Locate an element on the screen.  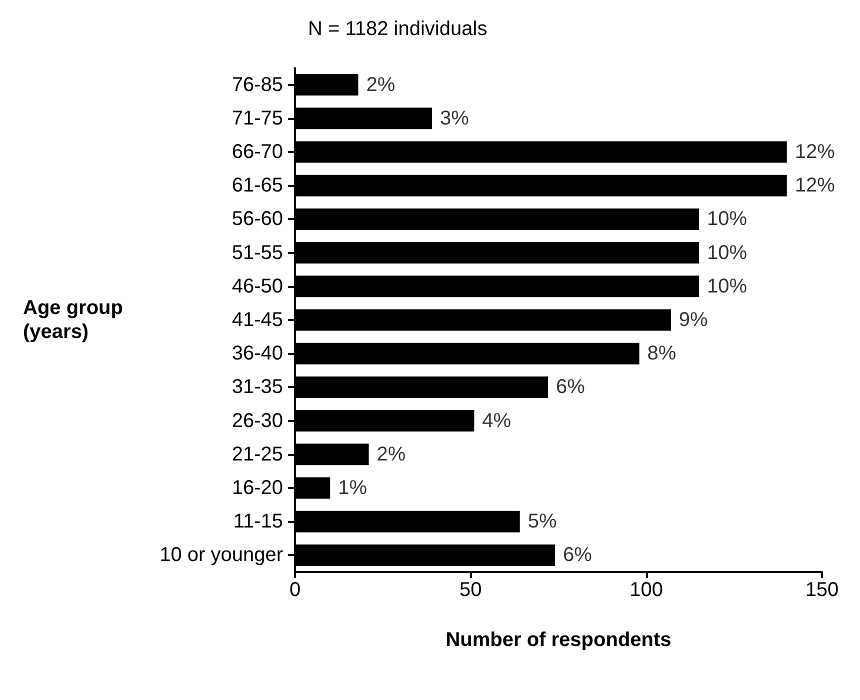
x-tick-label: 0 is located at coordinates (295, 590).